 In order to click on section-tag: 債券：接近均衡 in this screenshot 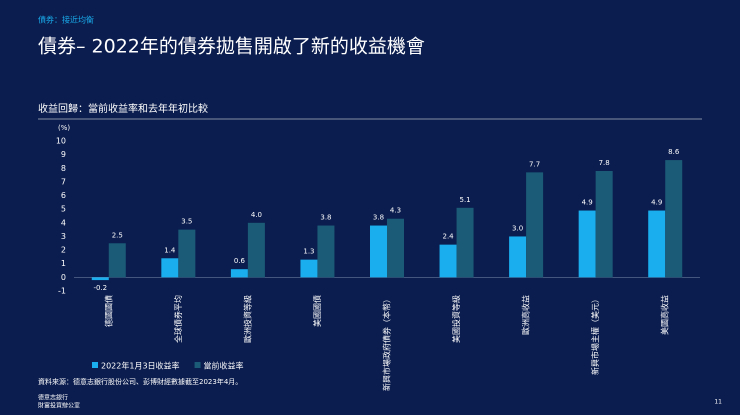, I will do `click(66, 20)`.